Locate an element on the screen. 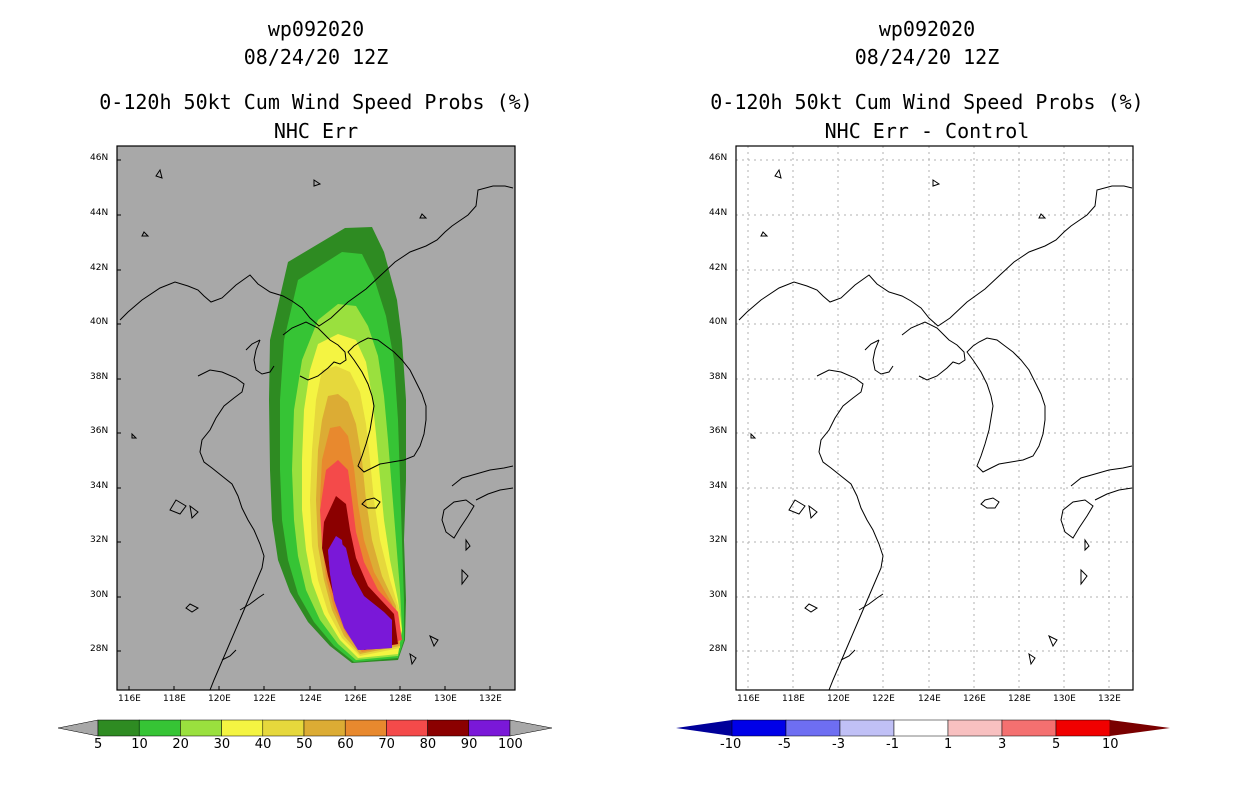  colorbar-tick-label: 50 is located at coordinates (304, 744).